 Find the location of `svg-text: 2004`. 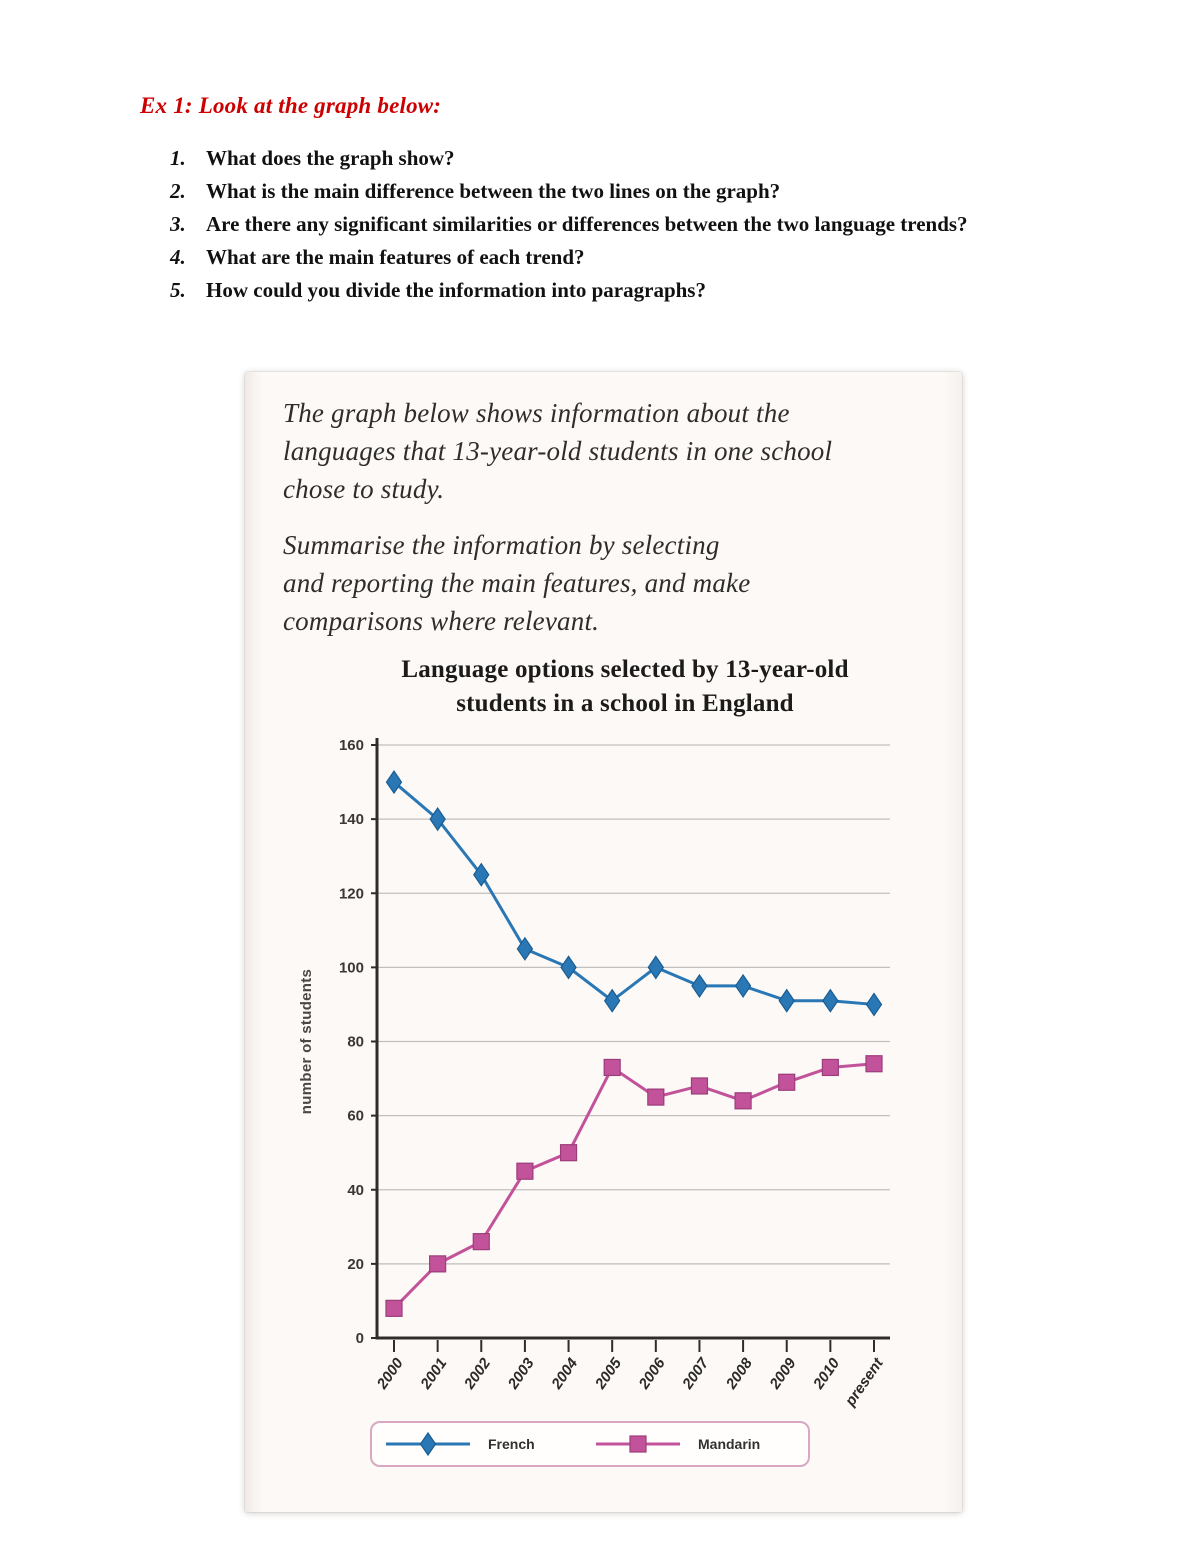

svg-text: 2004 is located at coordinates (565, 1374).